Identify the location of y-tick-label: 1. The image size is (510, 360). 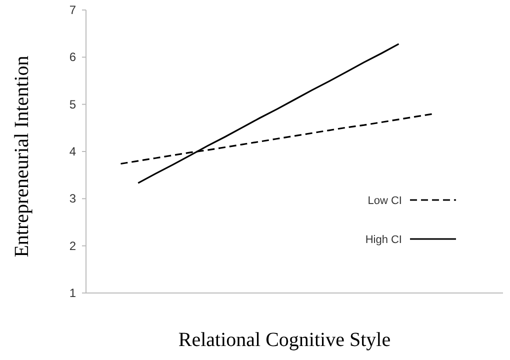
(72, 293).